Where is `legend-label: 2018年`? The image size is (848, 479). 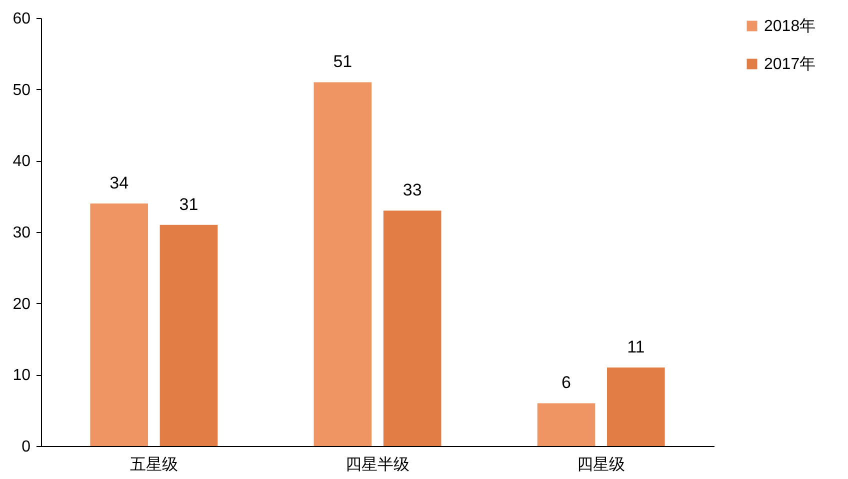 legend-label: 2018年 is located at coordinates (790, 26).